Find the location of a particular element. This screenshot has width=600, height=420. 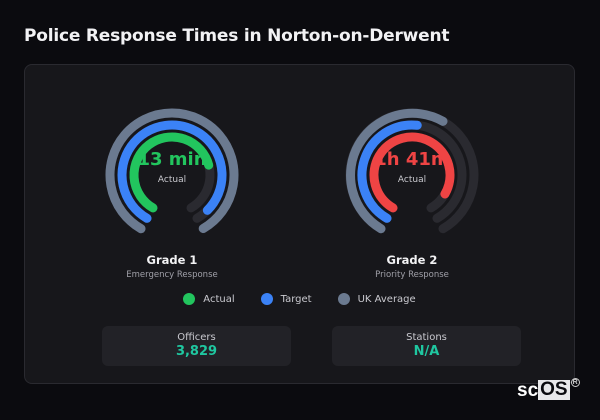

chart-legend: Actual Target UK Average is located at coordinates (299, 299).